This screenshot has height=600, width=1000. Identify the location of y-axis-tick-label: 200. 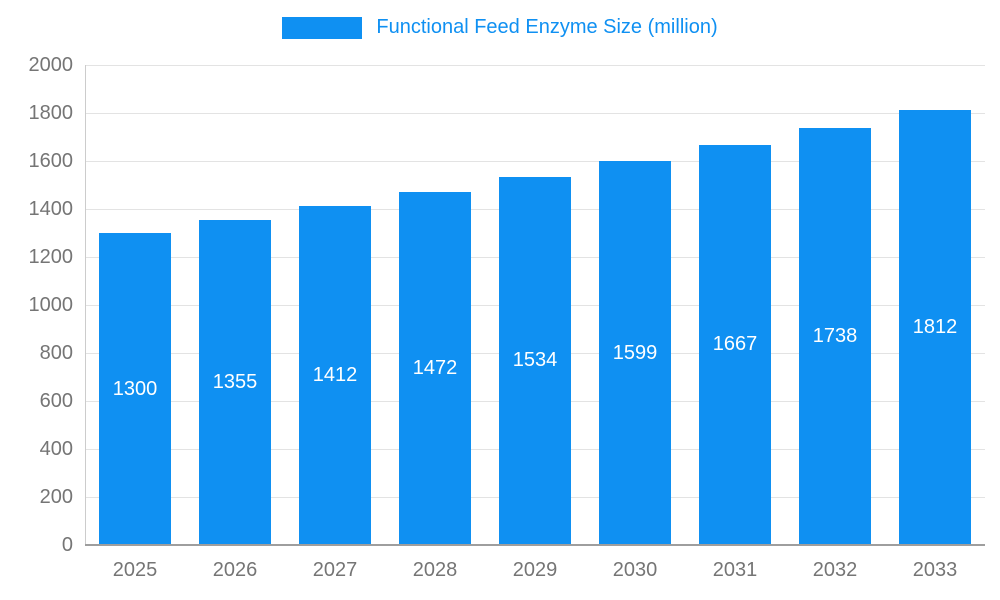
(56, 497).